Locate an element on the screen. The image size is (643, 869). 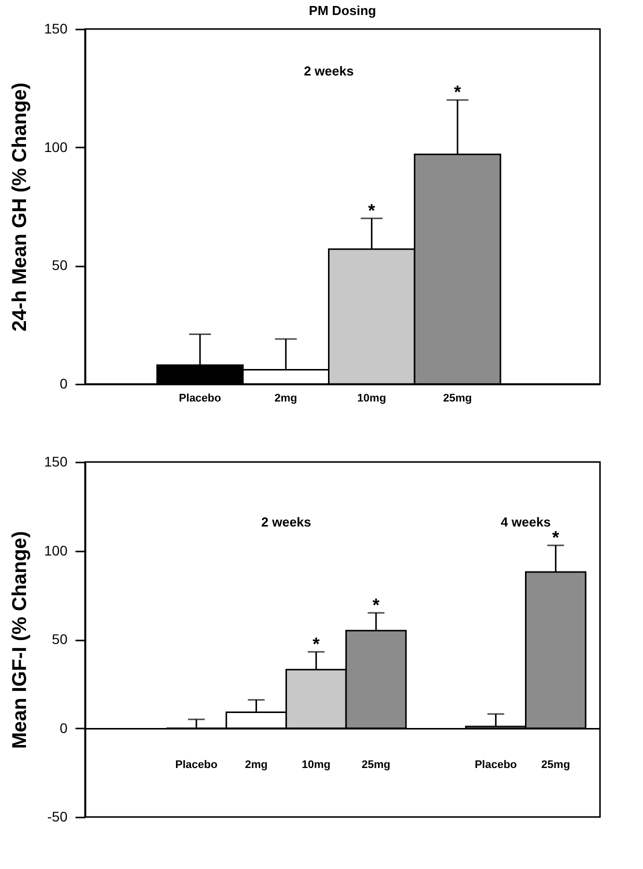
annotation: 4 weeks is located at coordinates (525, 522).